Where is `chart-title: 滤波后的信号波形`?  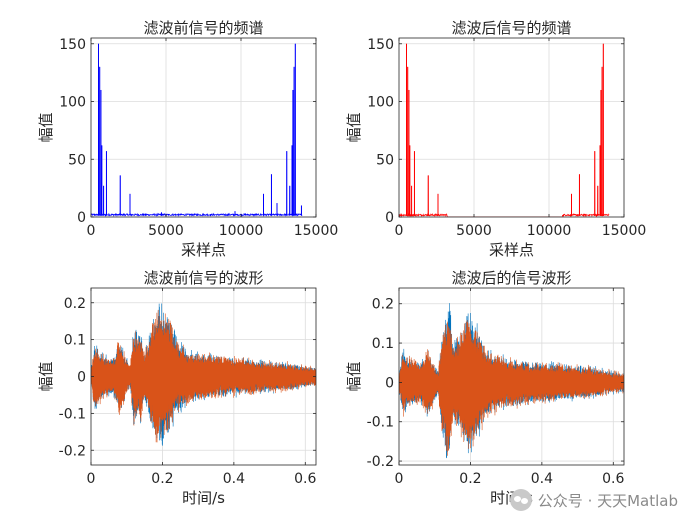 chart-title: 滤波后的信号波形 is located at coordinates (511, 278).